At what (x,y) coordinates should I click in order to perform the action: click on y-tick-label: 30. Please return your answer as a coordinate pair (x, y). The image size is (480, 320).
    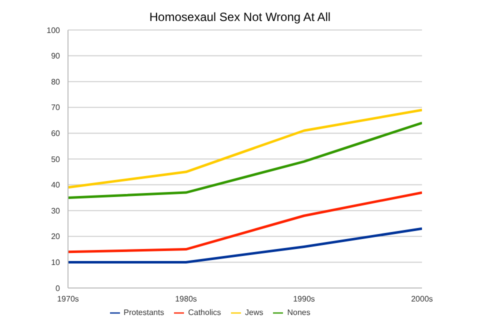
    Looking at the image, I should click on (56, 211).